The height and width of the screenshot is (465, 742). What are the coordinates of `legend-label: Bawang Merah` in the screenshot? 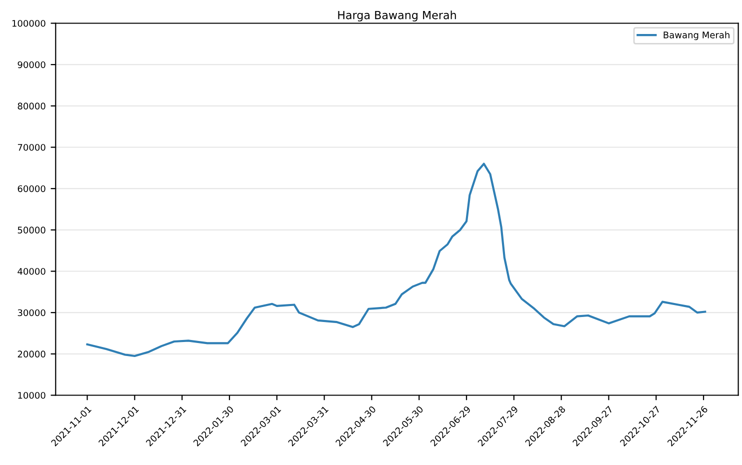 It's located at (697, 35).